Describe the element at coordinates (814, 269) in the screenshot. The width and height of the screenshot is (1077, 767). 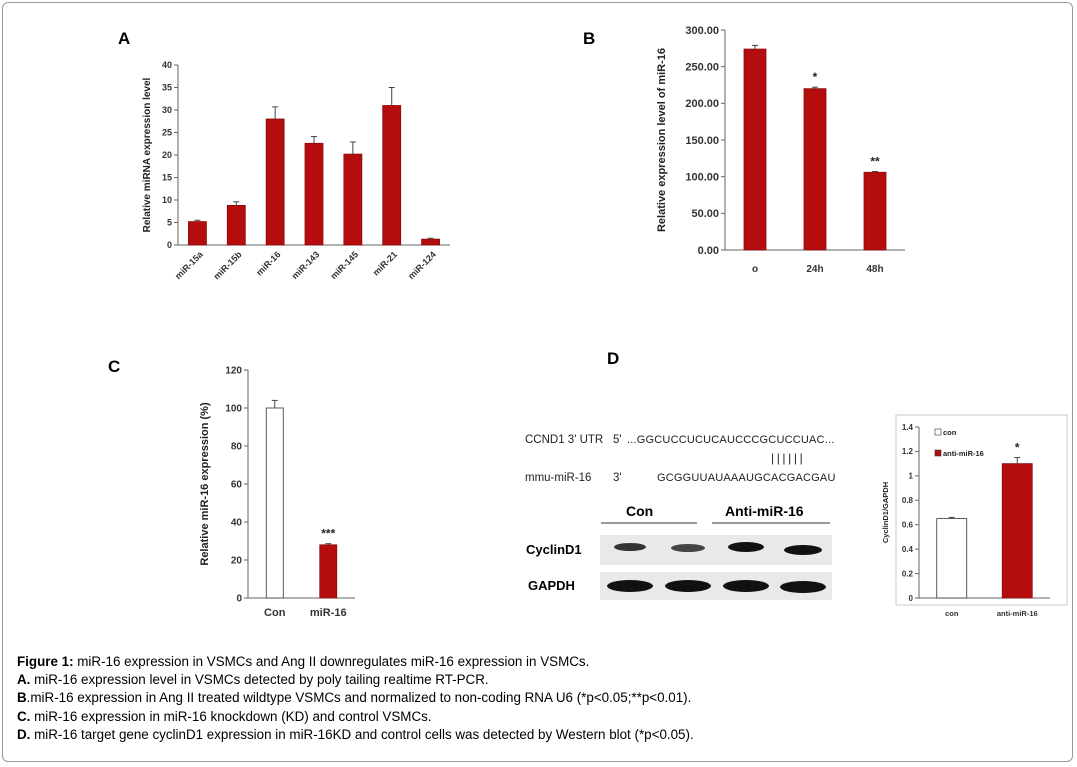
I see `chart-b-category-label: 24h` at that location.